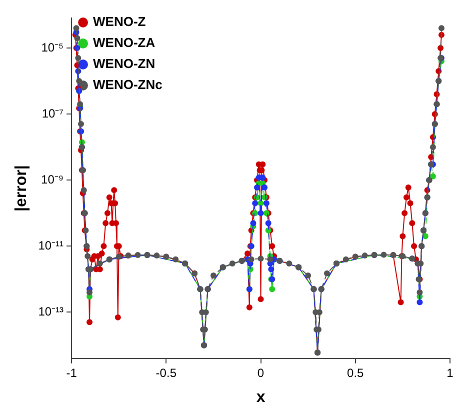  What do you see at coordinates (450, 373) in the screenshot?
I see `x-tick-label: 1` at bounding box center [450, 373].